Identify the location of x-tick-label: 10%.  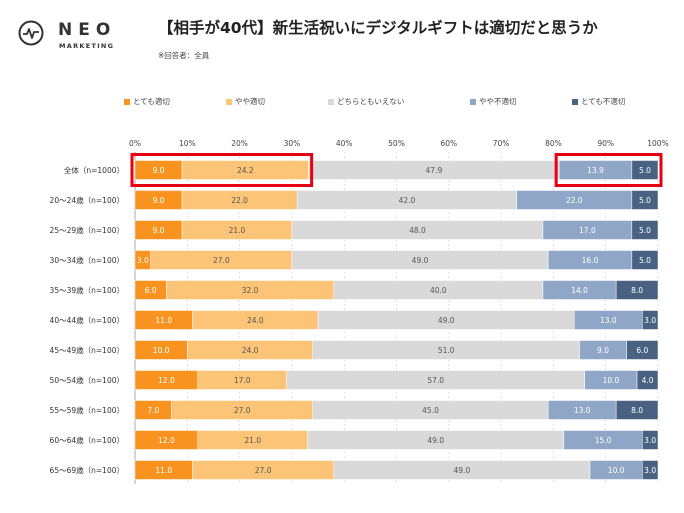
(187, 143).